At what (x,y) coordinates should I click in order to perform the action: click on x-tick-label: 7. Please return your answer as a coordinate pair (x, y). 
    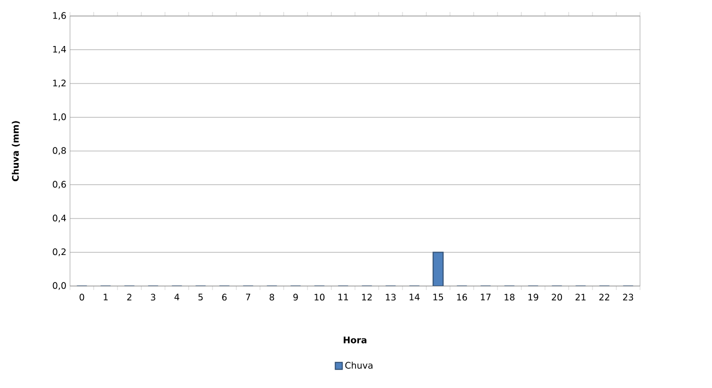
    Looking at the image, I should click on (248, 297).